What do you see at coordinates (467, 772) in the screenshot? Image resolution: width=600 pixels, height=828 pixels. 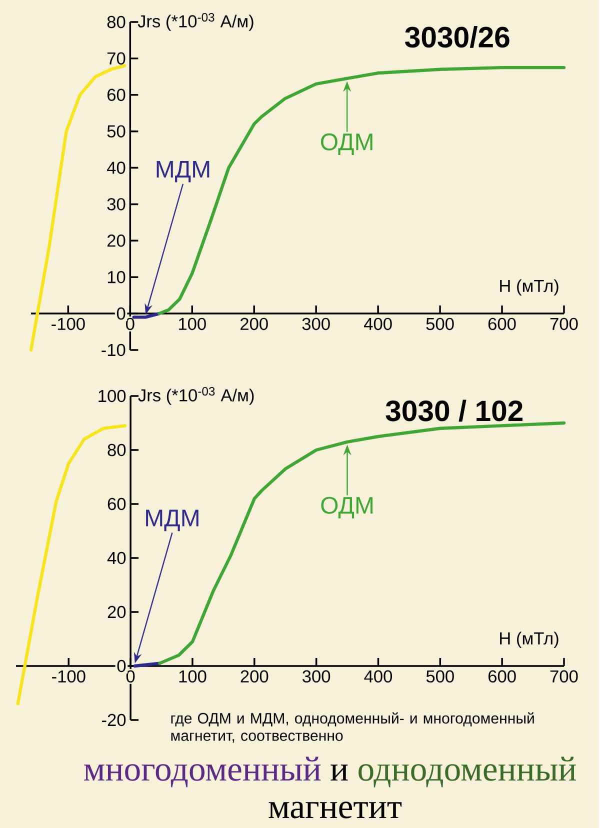 I see `text: однодоменный` at bounding box center [467, 772].